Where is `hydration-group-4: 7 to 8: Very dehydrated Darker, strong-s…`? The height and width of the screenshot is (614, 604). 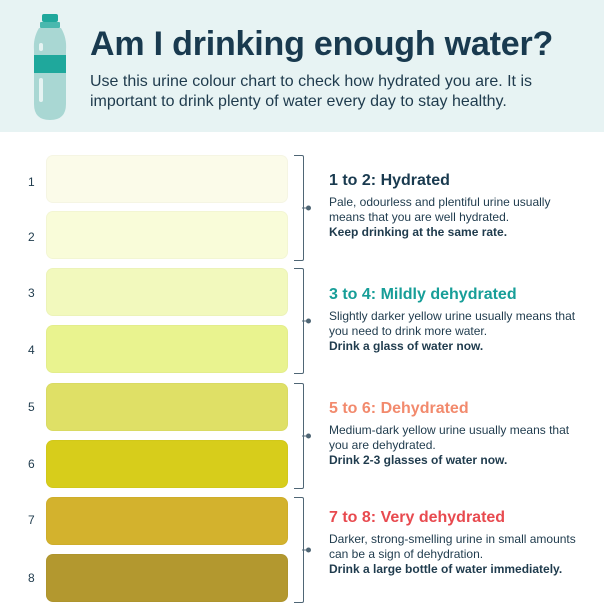
hydration-group-4: 7 to 8: Very dehydrated Darker, strong-s… is located at coordinates (454, 542).